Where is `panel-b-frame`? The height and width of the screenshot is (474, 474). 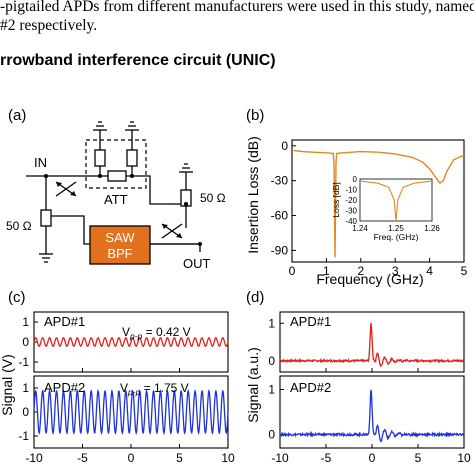
panel-b-frame is located at coordinates (378, 201).